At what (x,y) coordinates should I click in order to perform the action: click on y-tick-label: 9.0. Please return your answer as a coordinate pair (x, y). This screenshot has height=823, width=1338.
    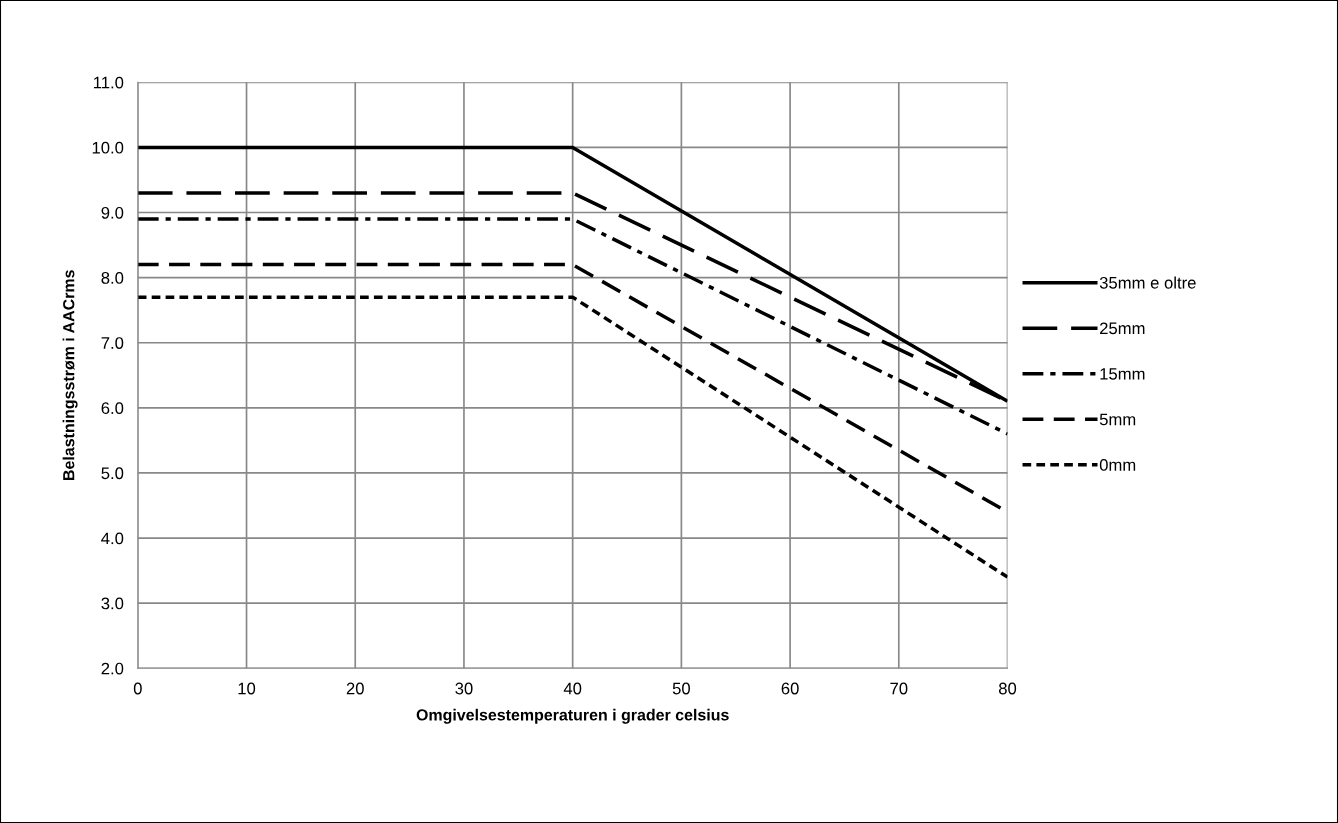
    Looking at the image, I should click on (112, 212).